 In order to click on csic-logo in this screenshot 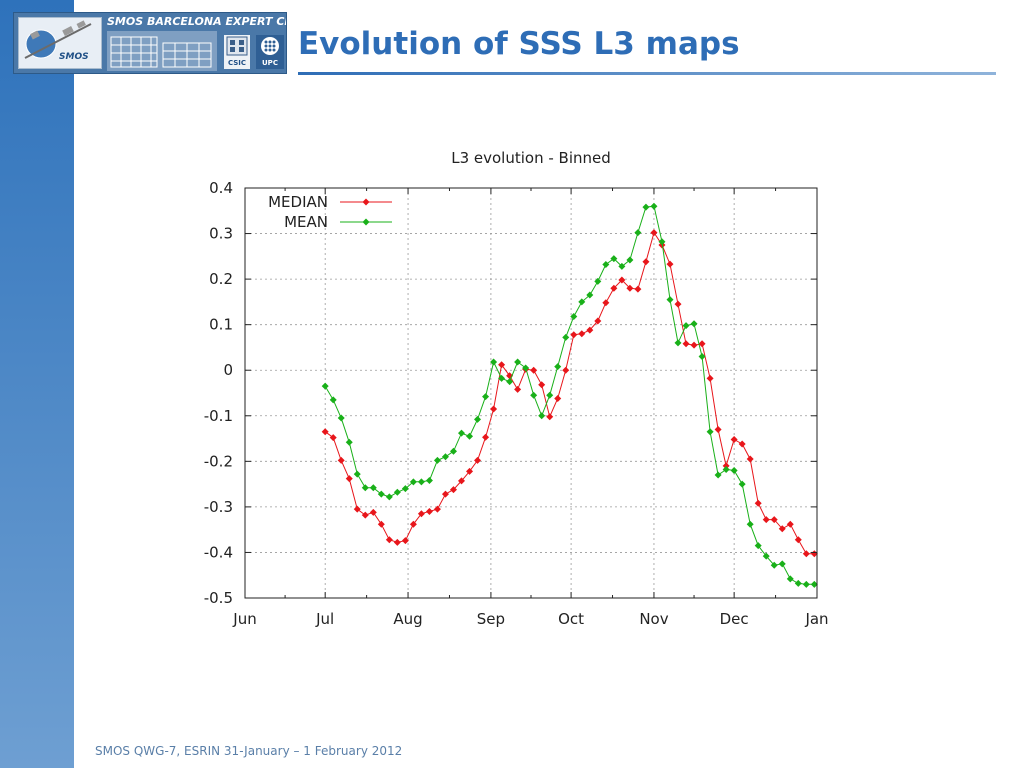, I will do `click(237, 52)`.